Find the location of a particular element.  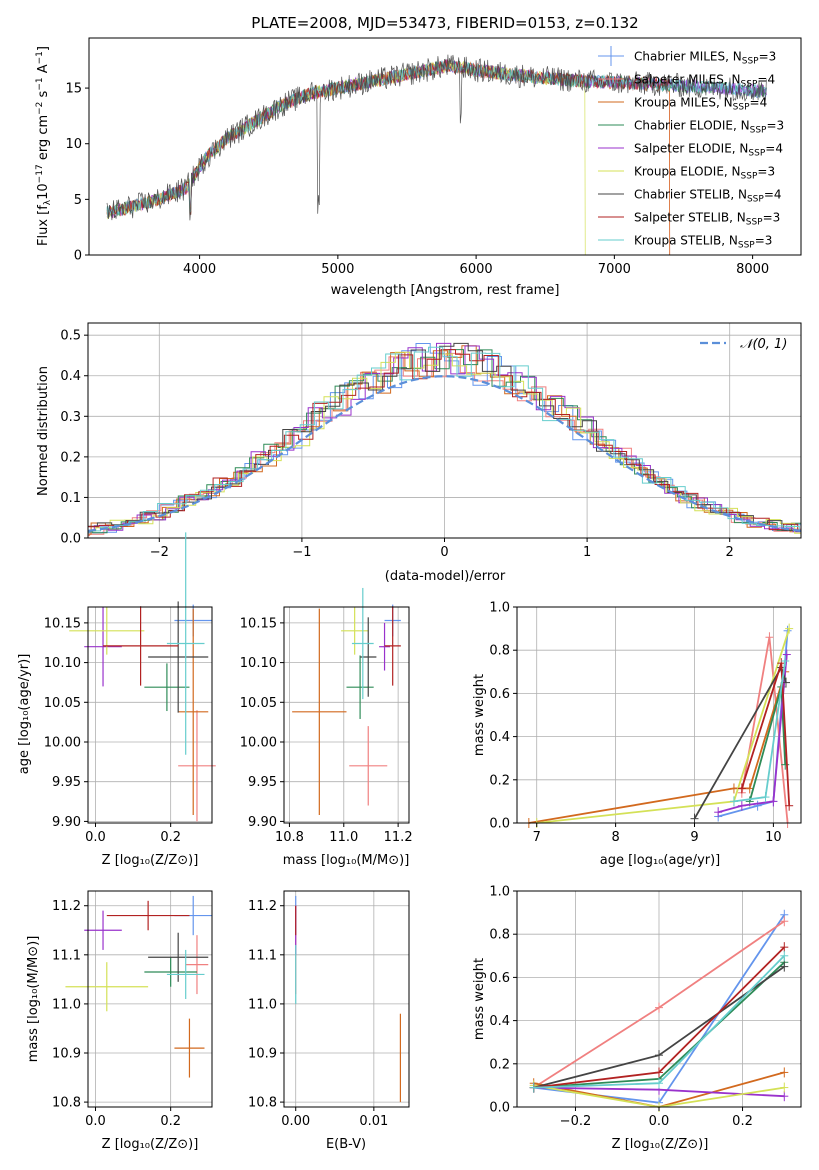

y-tick-label: 0.1 is located at coordinates (70, 498).